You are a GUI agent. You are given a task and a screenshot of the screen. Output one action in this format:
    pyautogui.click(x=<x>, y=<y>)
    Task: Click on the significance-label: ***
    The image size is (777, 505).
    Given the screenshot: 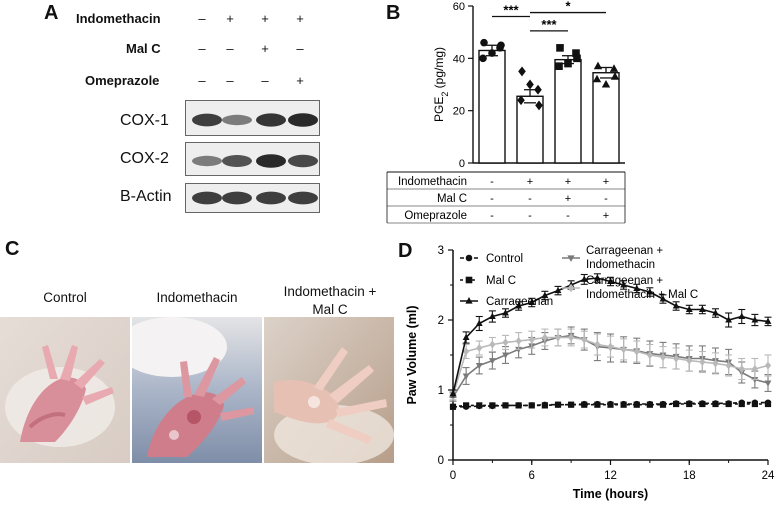 What is the action you would take?
    pyautogui.click(x=549, y=24)
    